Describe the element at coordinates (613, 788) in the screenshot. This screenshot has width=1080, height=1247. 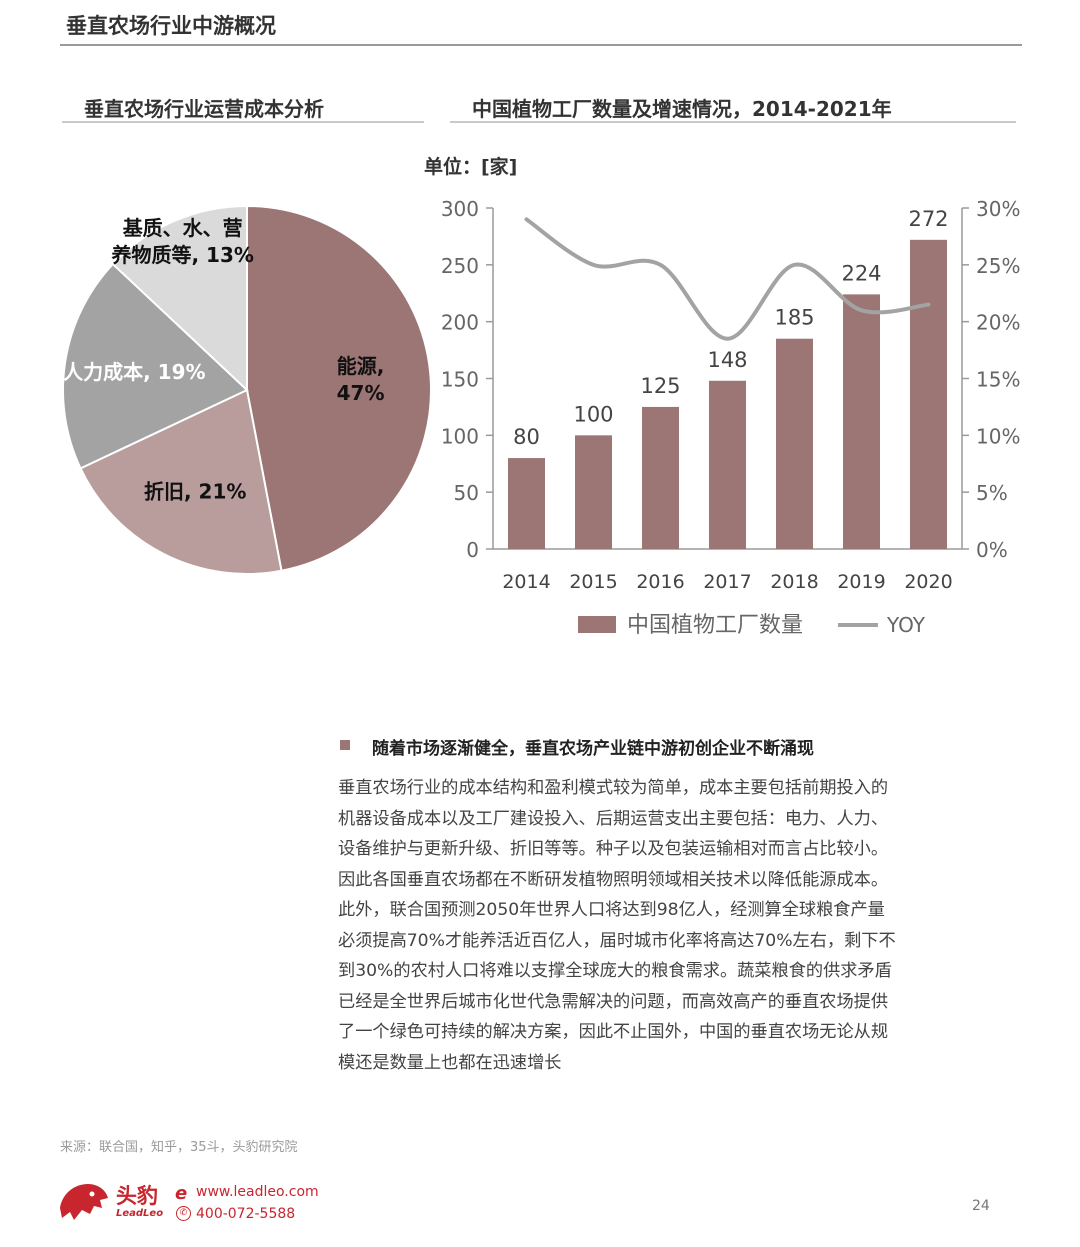
I see `body-line: 垂直农场行业的成本结构和盈利模式较为简单，成本主要包括前期投入的` at that location.